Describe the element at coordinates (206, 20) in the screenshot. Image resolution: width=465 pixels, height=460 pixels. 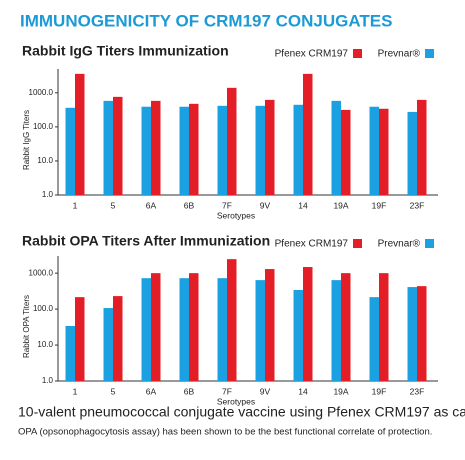
I see `page-title: IMMUNOGENICITY OF CRM197 CONJUGATES` at that location.